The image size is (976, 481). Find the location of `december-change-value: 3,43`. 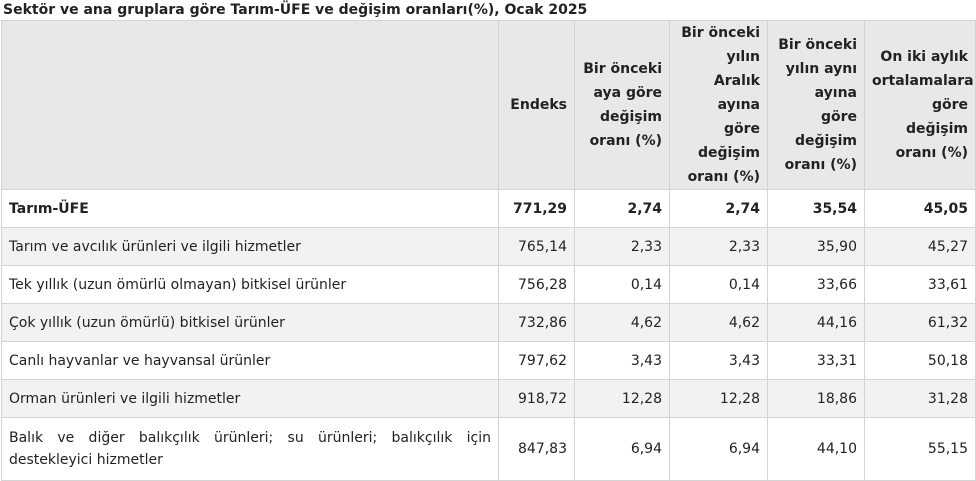

december-change-value: 3,43 is located at coordinates (718, 360).